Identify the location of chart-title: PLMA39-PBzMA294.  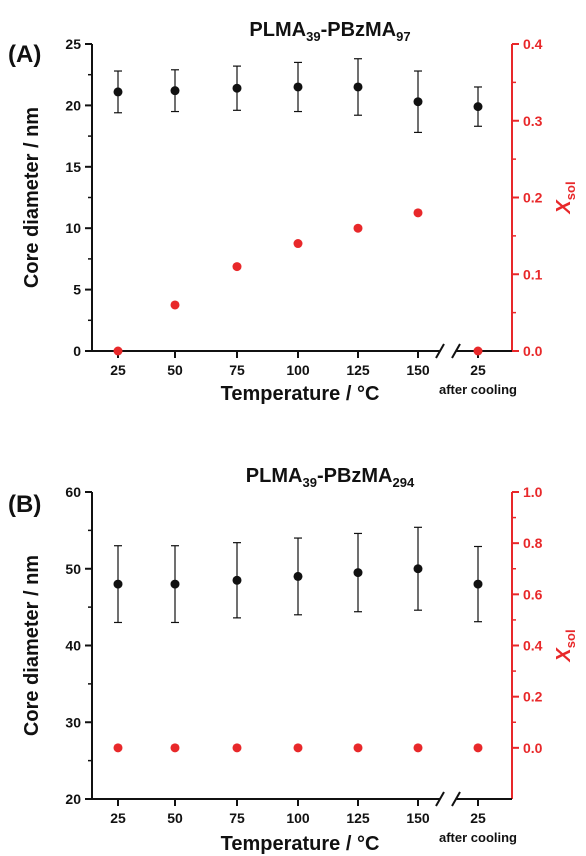
(330, 477).